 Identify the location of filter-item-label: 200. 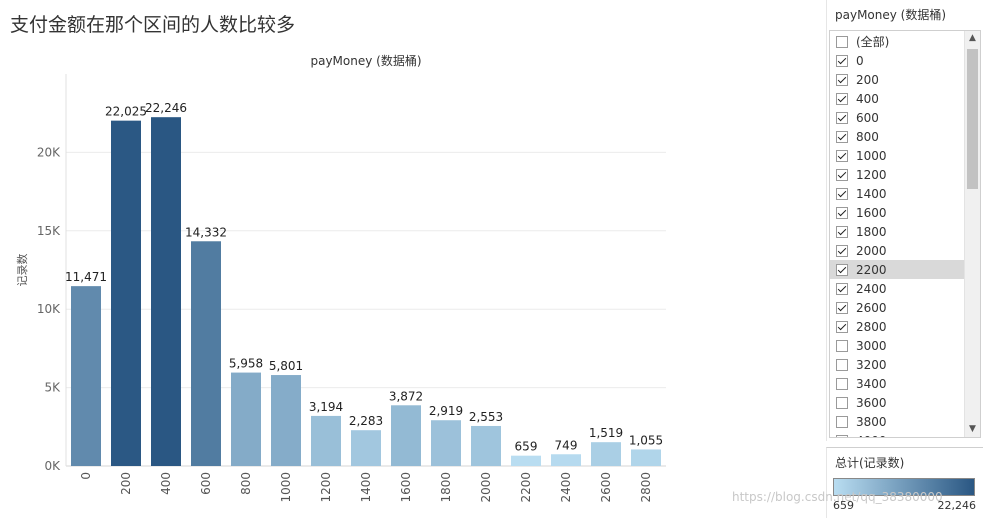
(867, 79).